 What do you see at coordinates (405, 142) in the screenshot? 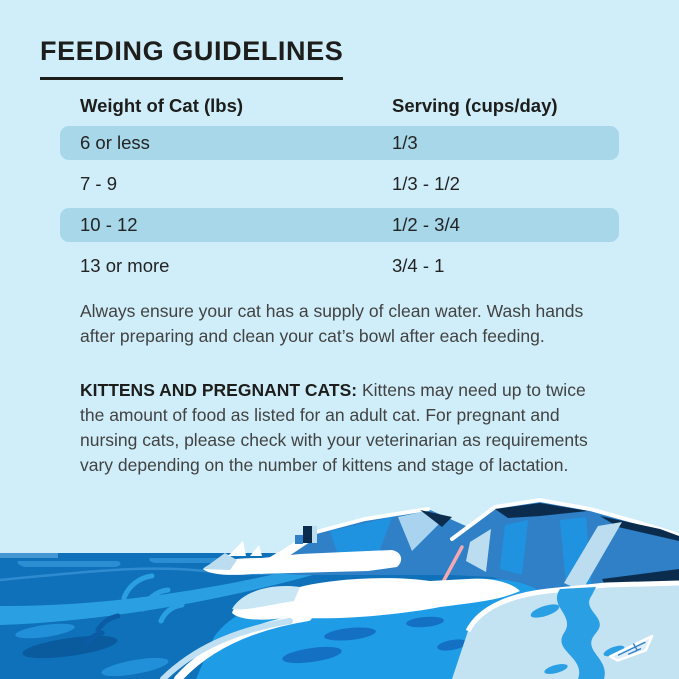
I see `serving-cell: 1/3` at bounding box center [405, 142].